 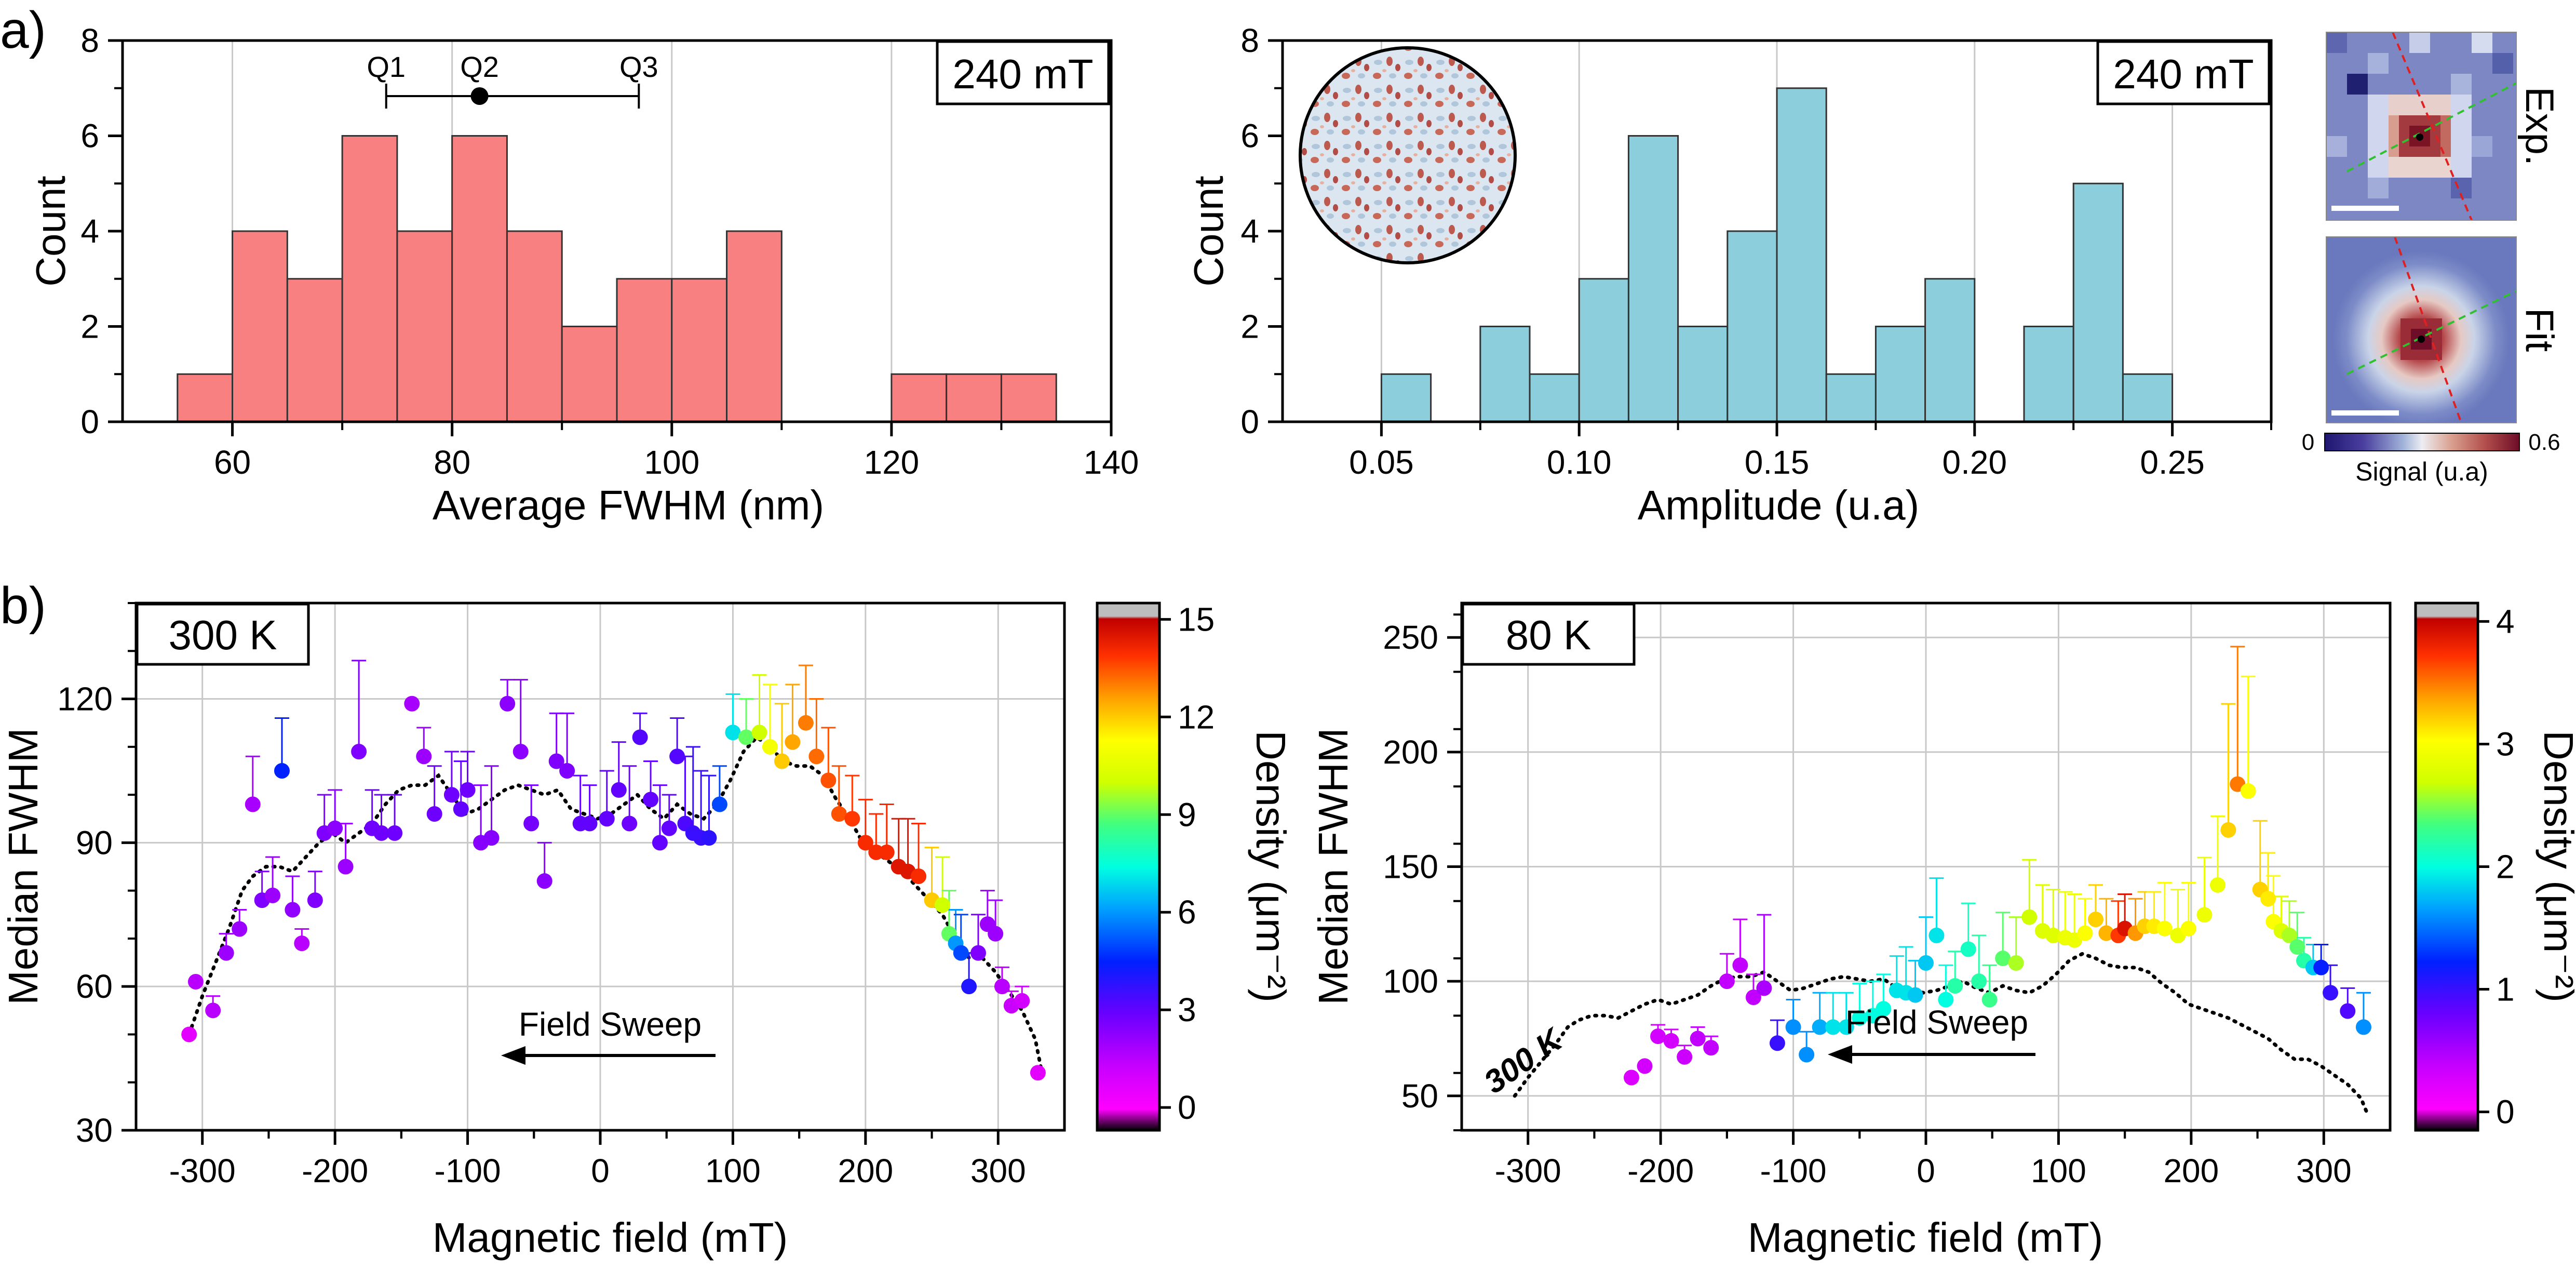 I want to click on quartile-median-dot, so click(x=479, y=96).